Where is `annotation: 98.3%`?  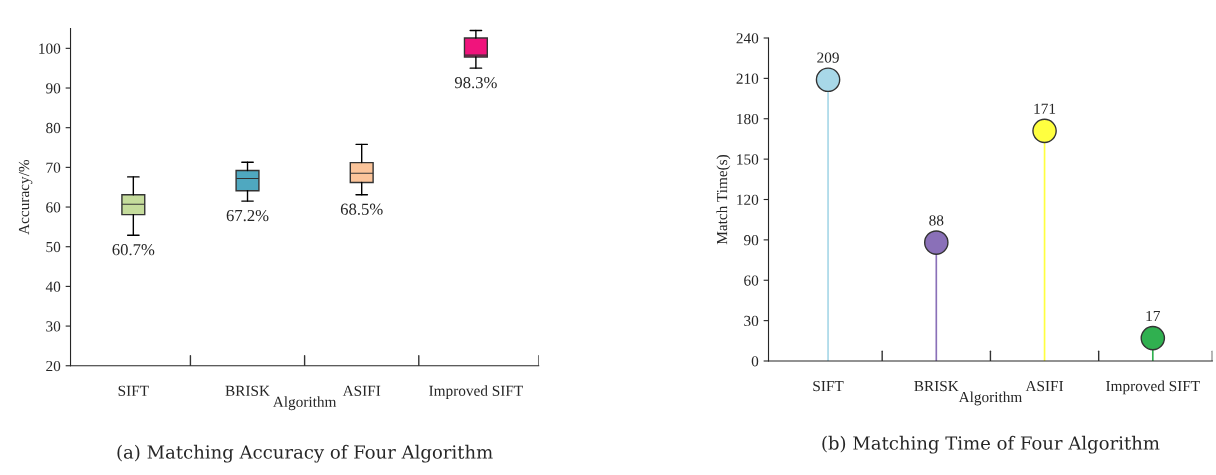 annotation: 98.3% is located at coordinates (475, 82).